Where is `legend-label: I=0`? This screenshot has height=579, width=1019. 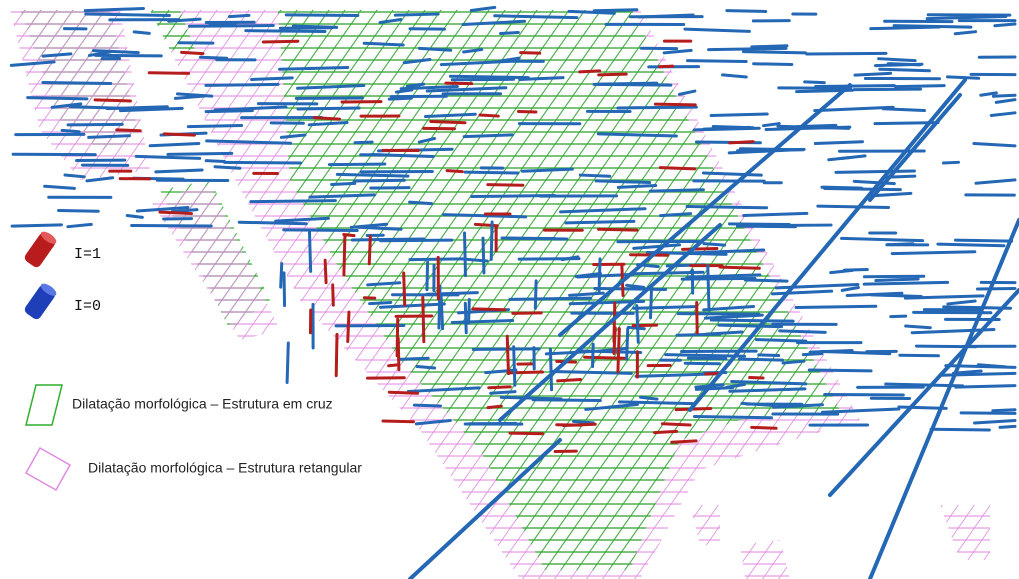
legend-label: I=0 is located at coordinates (87, 306).